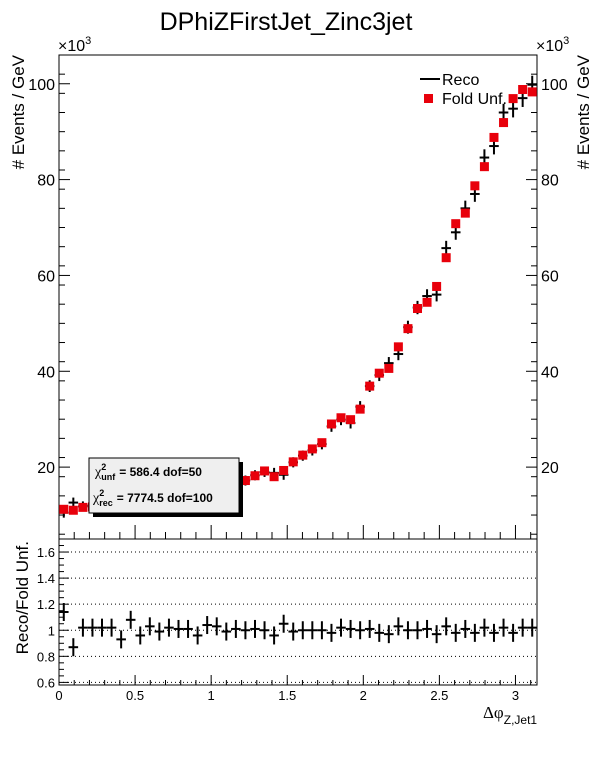 The image size is (596, 777). I want to click on y-tick-label-right: 60, so click(550, 276).